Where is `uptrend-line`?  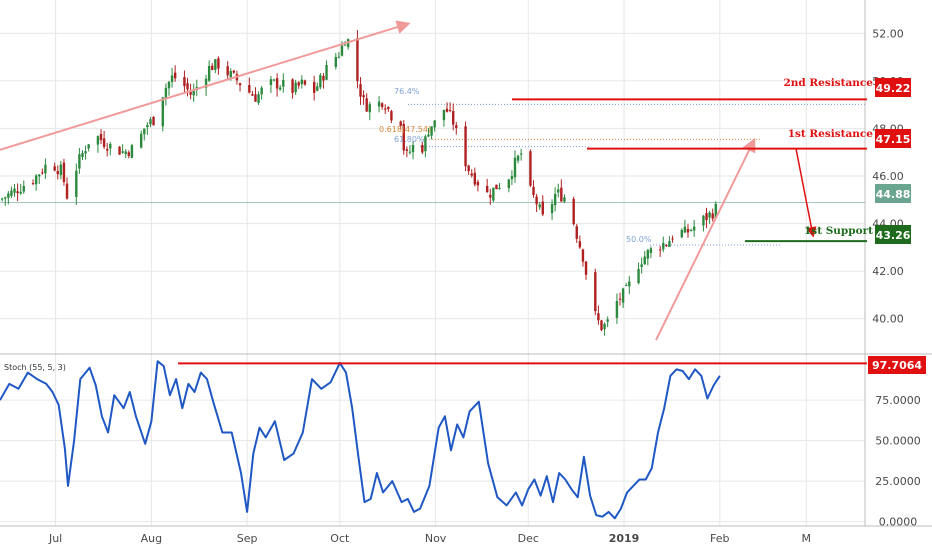 uptrend-line is located at coordinates (205, 85).